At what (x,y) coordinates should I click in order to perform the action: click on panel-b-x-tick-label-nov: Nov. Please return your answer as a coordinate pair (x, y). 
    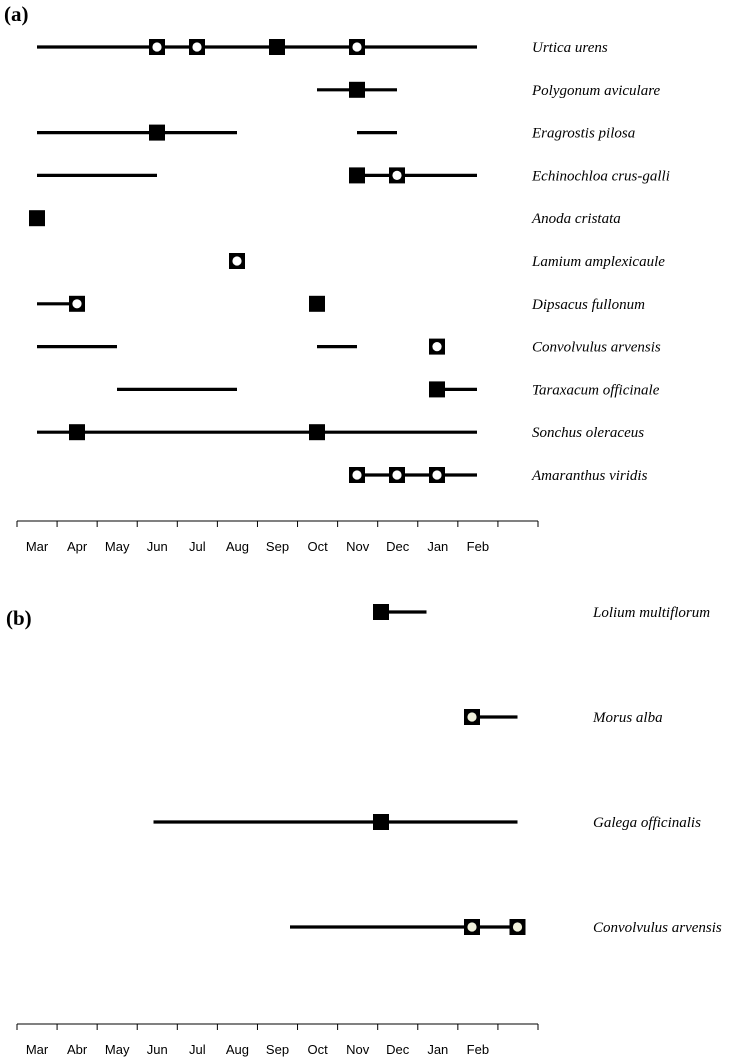
    Looking at the image, I should click on (358, 1049).